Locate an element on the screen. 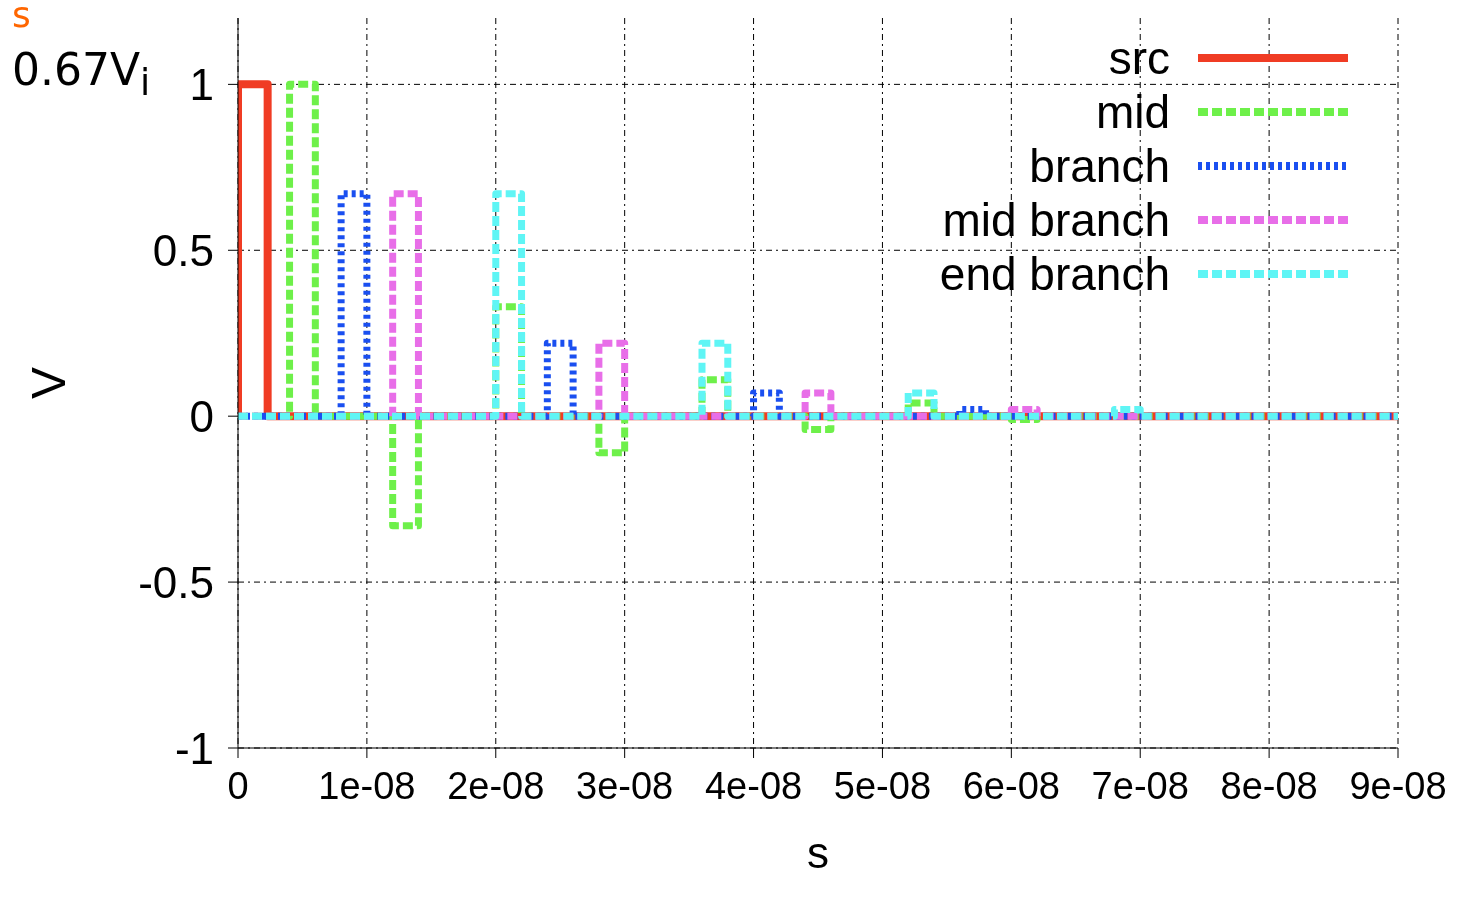 The height and width of the screenshot is (916, 1479). x-tick-label: 1e-08 is located at coordinates (367, 785).